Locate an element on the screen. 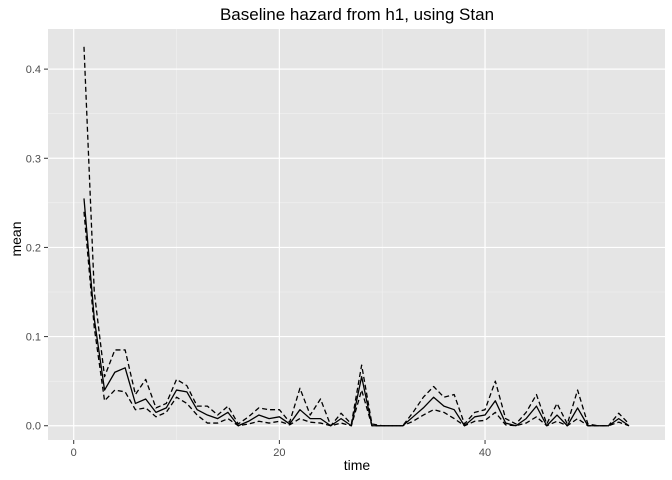 This screenshot has height=480, width=672. y-tick-label: 0.3 is located at coordinates (33, 159).